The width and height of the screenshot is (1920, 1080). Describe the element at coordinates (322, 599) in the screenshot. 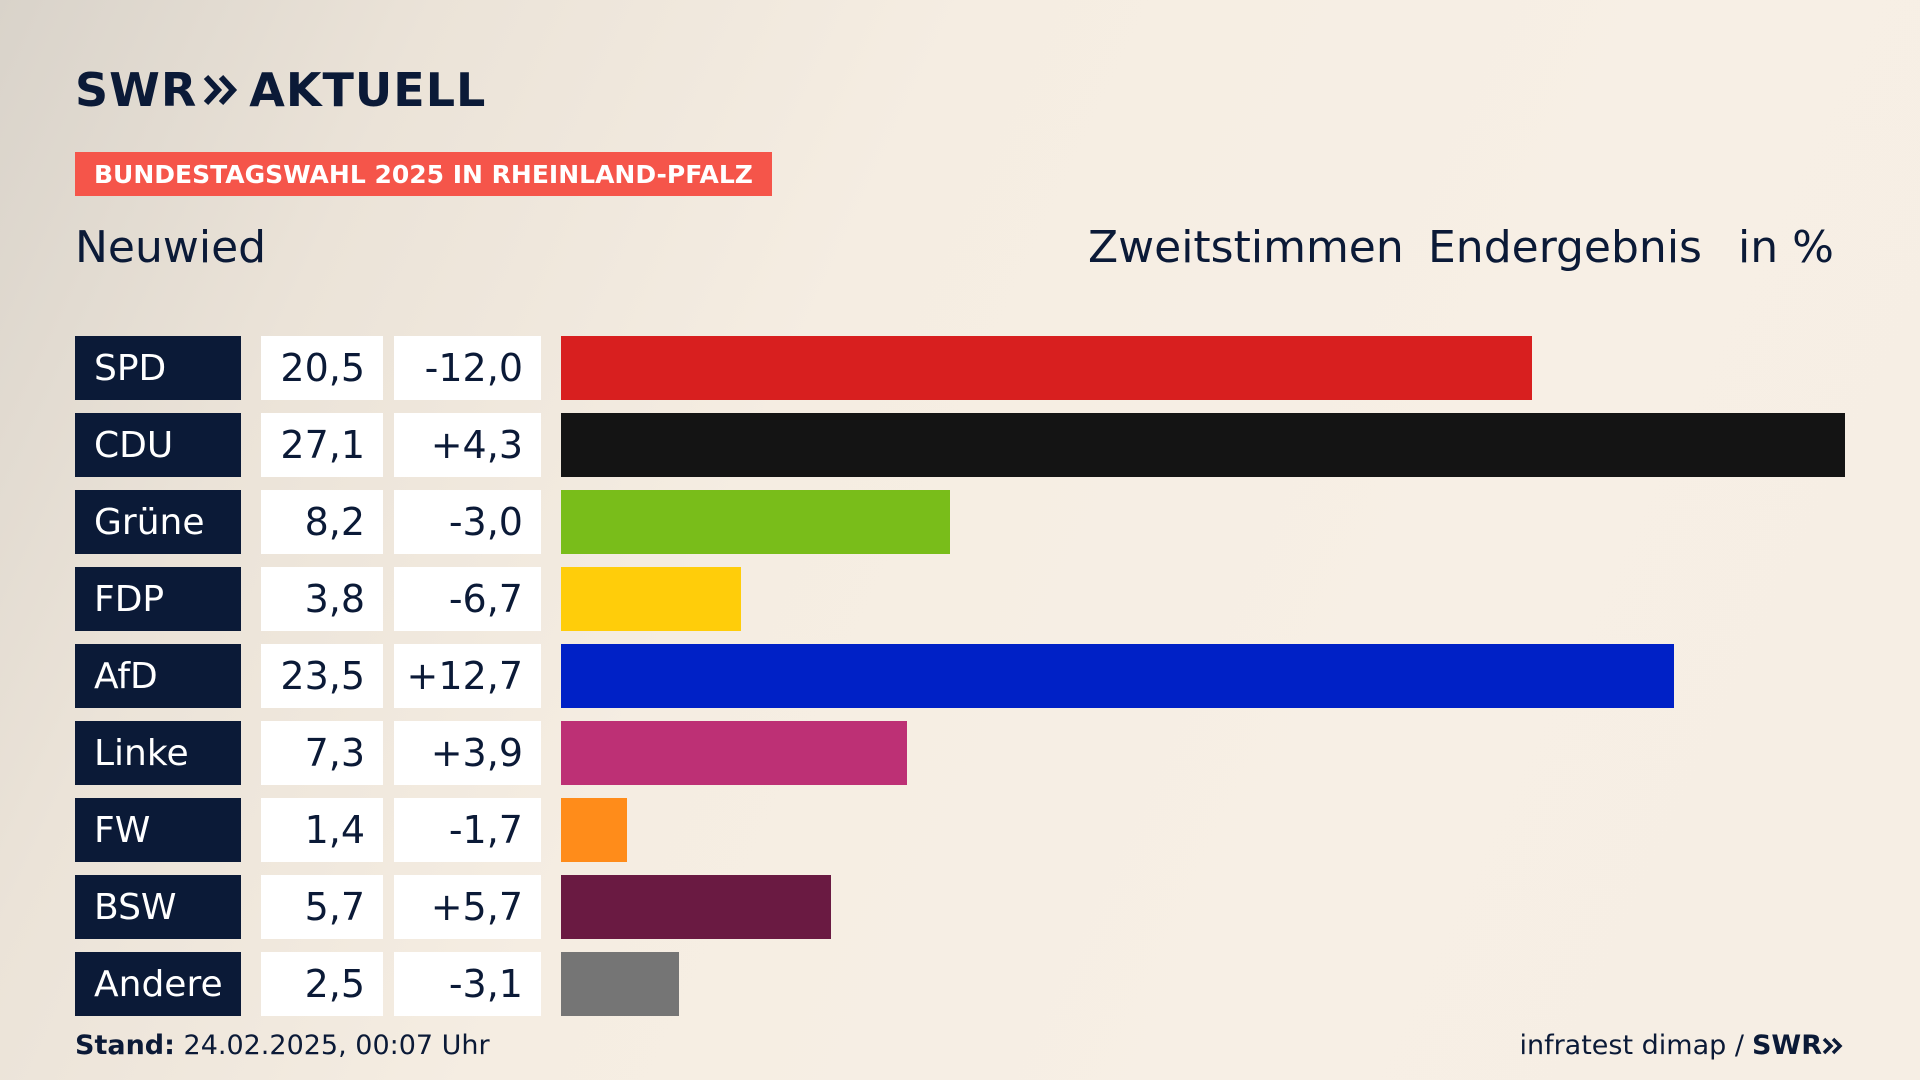

I see `value-label: 3,8` at that location.